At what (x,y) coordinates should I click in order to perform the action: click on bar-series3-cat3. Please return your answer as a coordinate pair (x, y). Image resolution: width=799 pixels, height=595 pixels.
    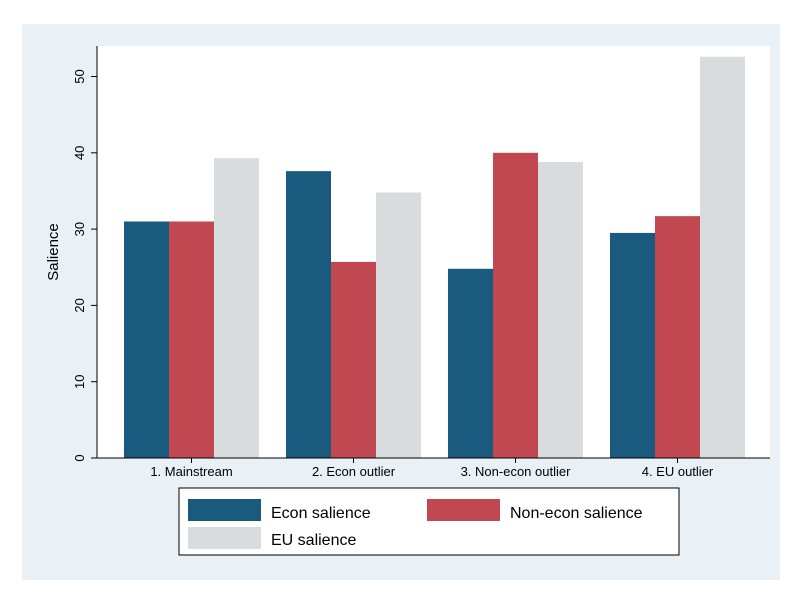
    Looking at the image, I should click on (560, 309).